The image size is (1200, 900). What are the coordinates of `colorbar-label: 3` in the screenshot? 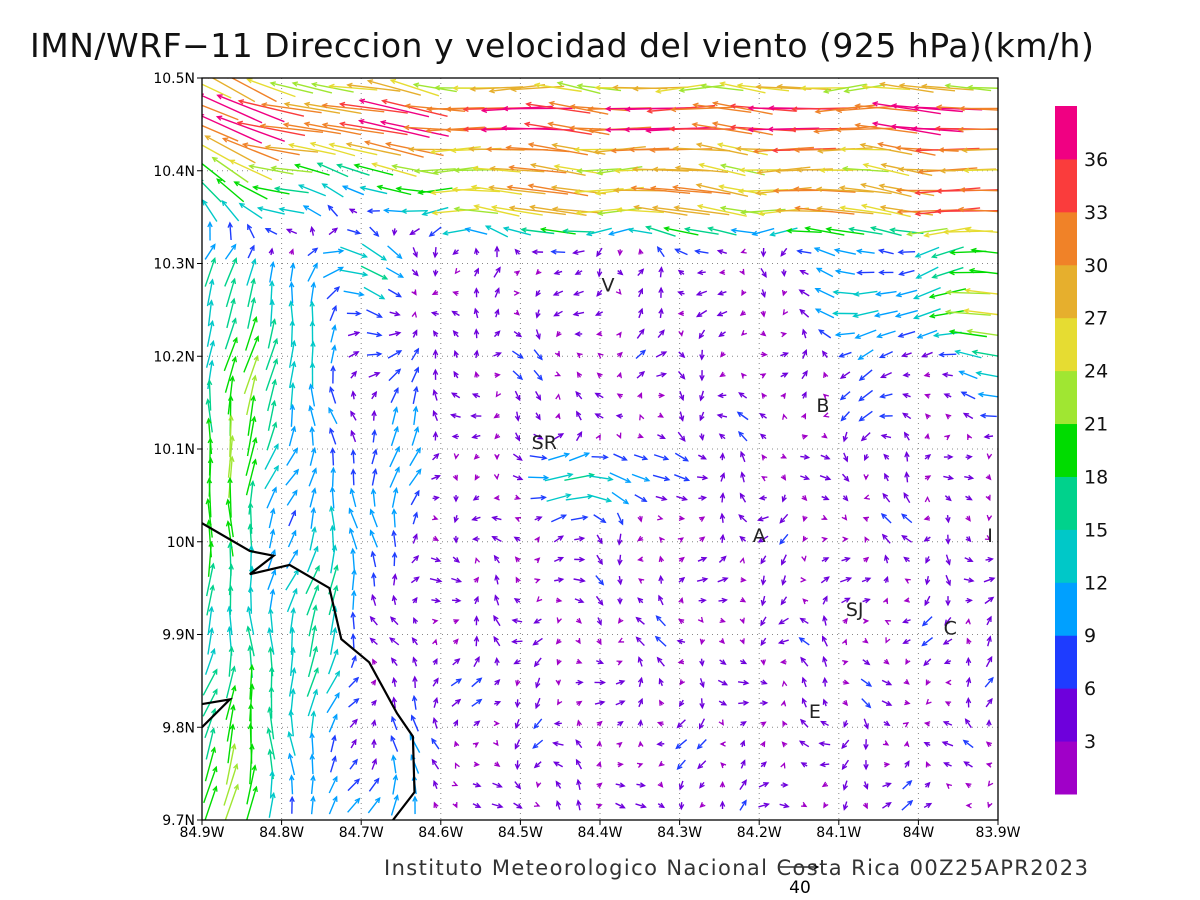 It's located at (1090, 742).